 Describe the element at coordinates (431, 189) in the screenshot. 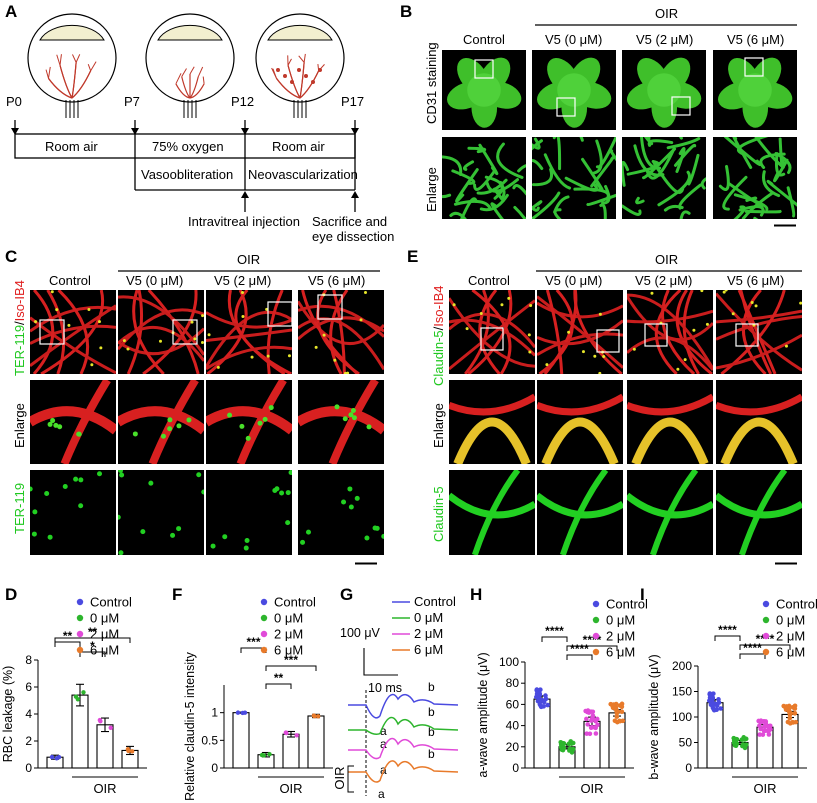

I see `b-row-enlarge: Enlarge` at that location.